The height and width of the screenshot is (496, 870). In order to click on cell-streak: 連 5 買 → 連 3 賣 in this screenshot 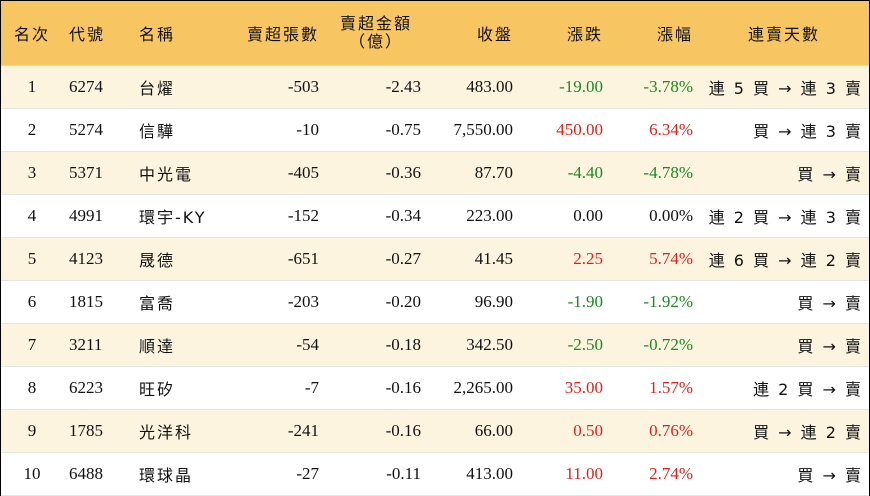, I will do `click(785, 88)`.